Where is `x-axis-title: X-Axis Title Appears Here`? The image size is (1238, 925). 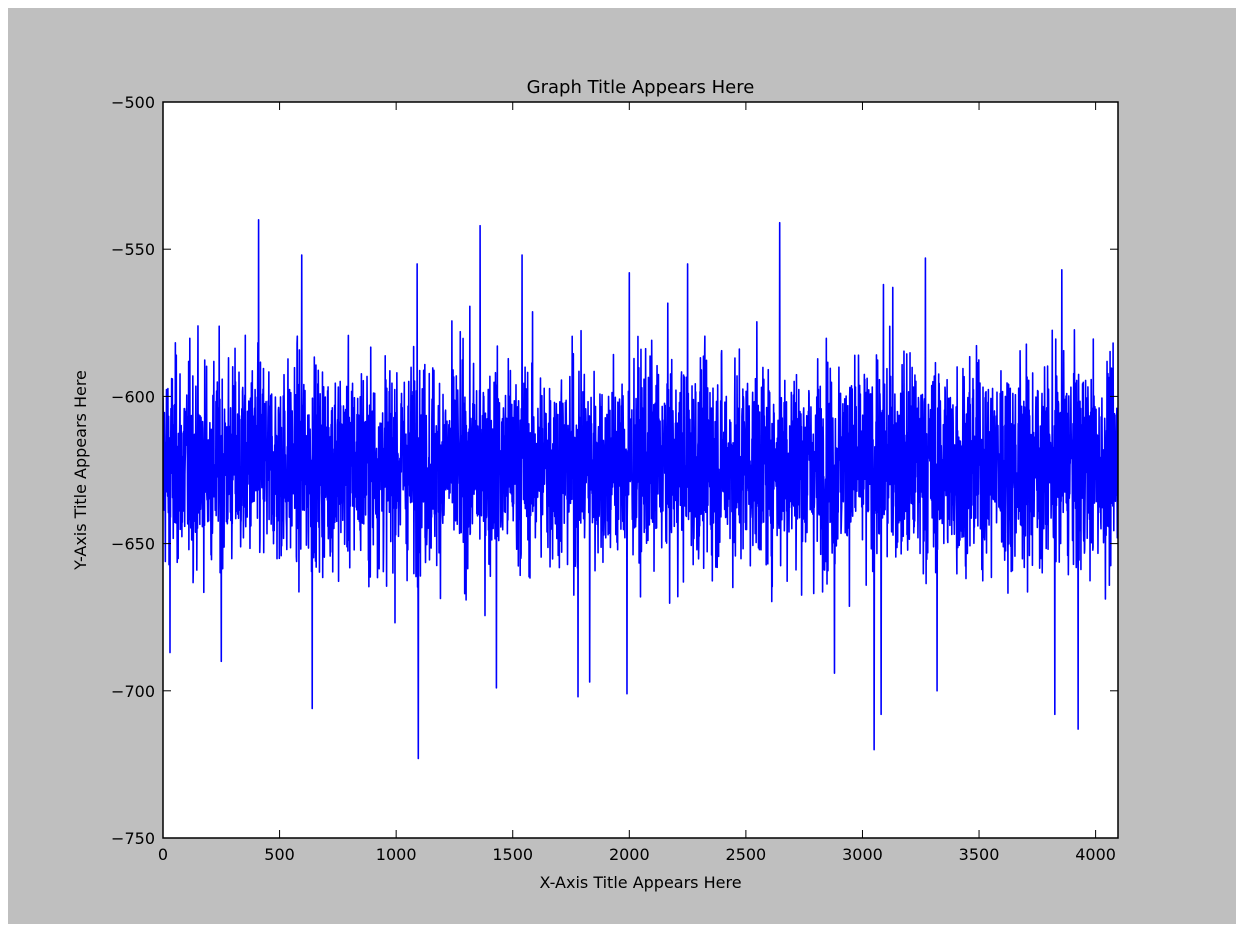
x-axis-title: X-Axis Title Appears Here is located at coordinates (640, 882).